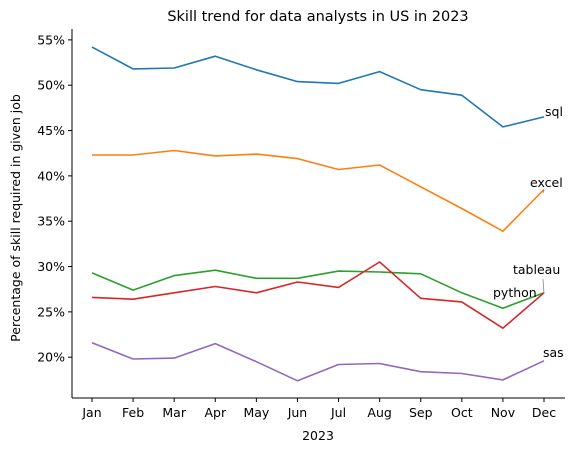 This screenshot has height=453, width=576. I want to click on x-tick-label: Nov, so click(503, 412).